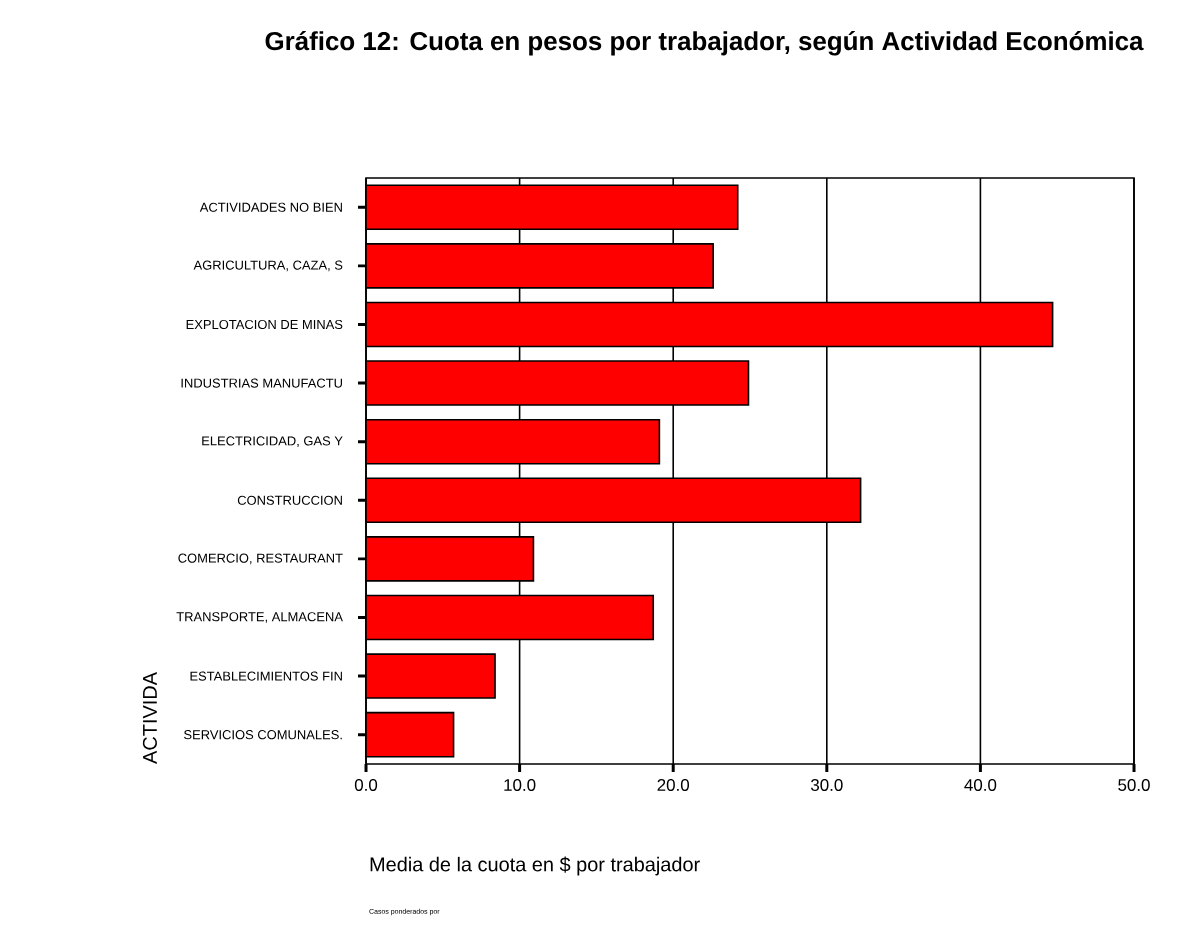  I want to click on x-axis-title: Media de la cuota en $ por trabajador, so click(535, 866).